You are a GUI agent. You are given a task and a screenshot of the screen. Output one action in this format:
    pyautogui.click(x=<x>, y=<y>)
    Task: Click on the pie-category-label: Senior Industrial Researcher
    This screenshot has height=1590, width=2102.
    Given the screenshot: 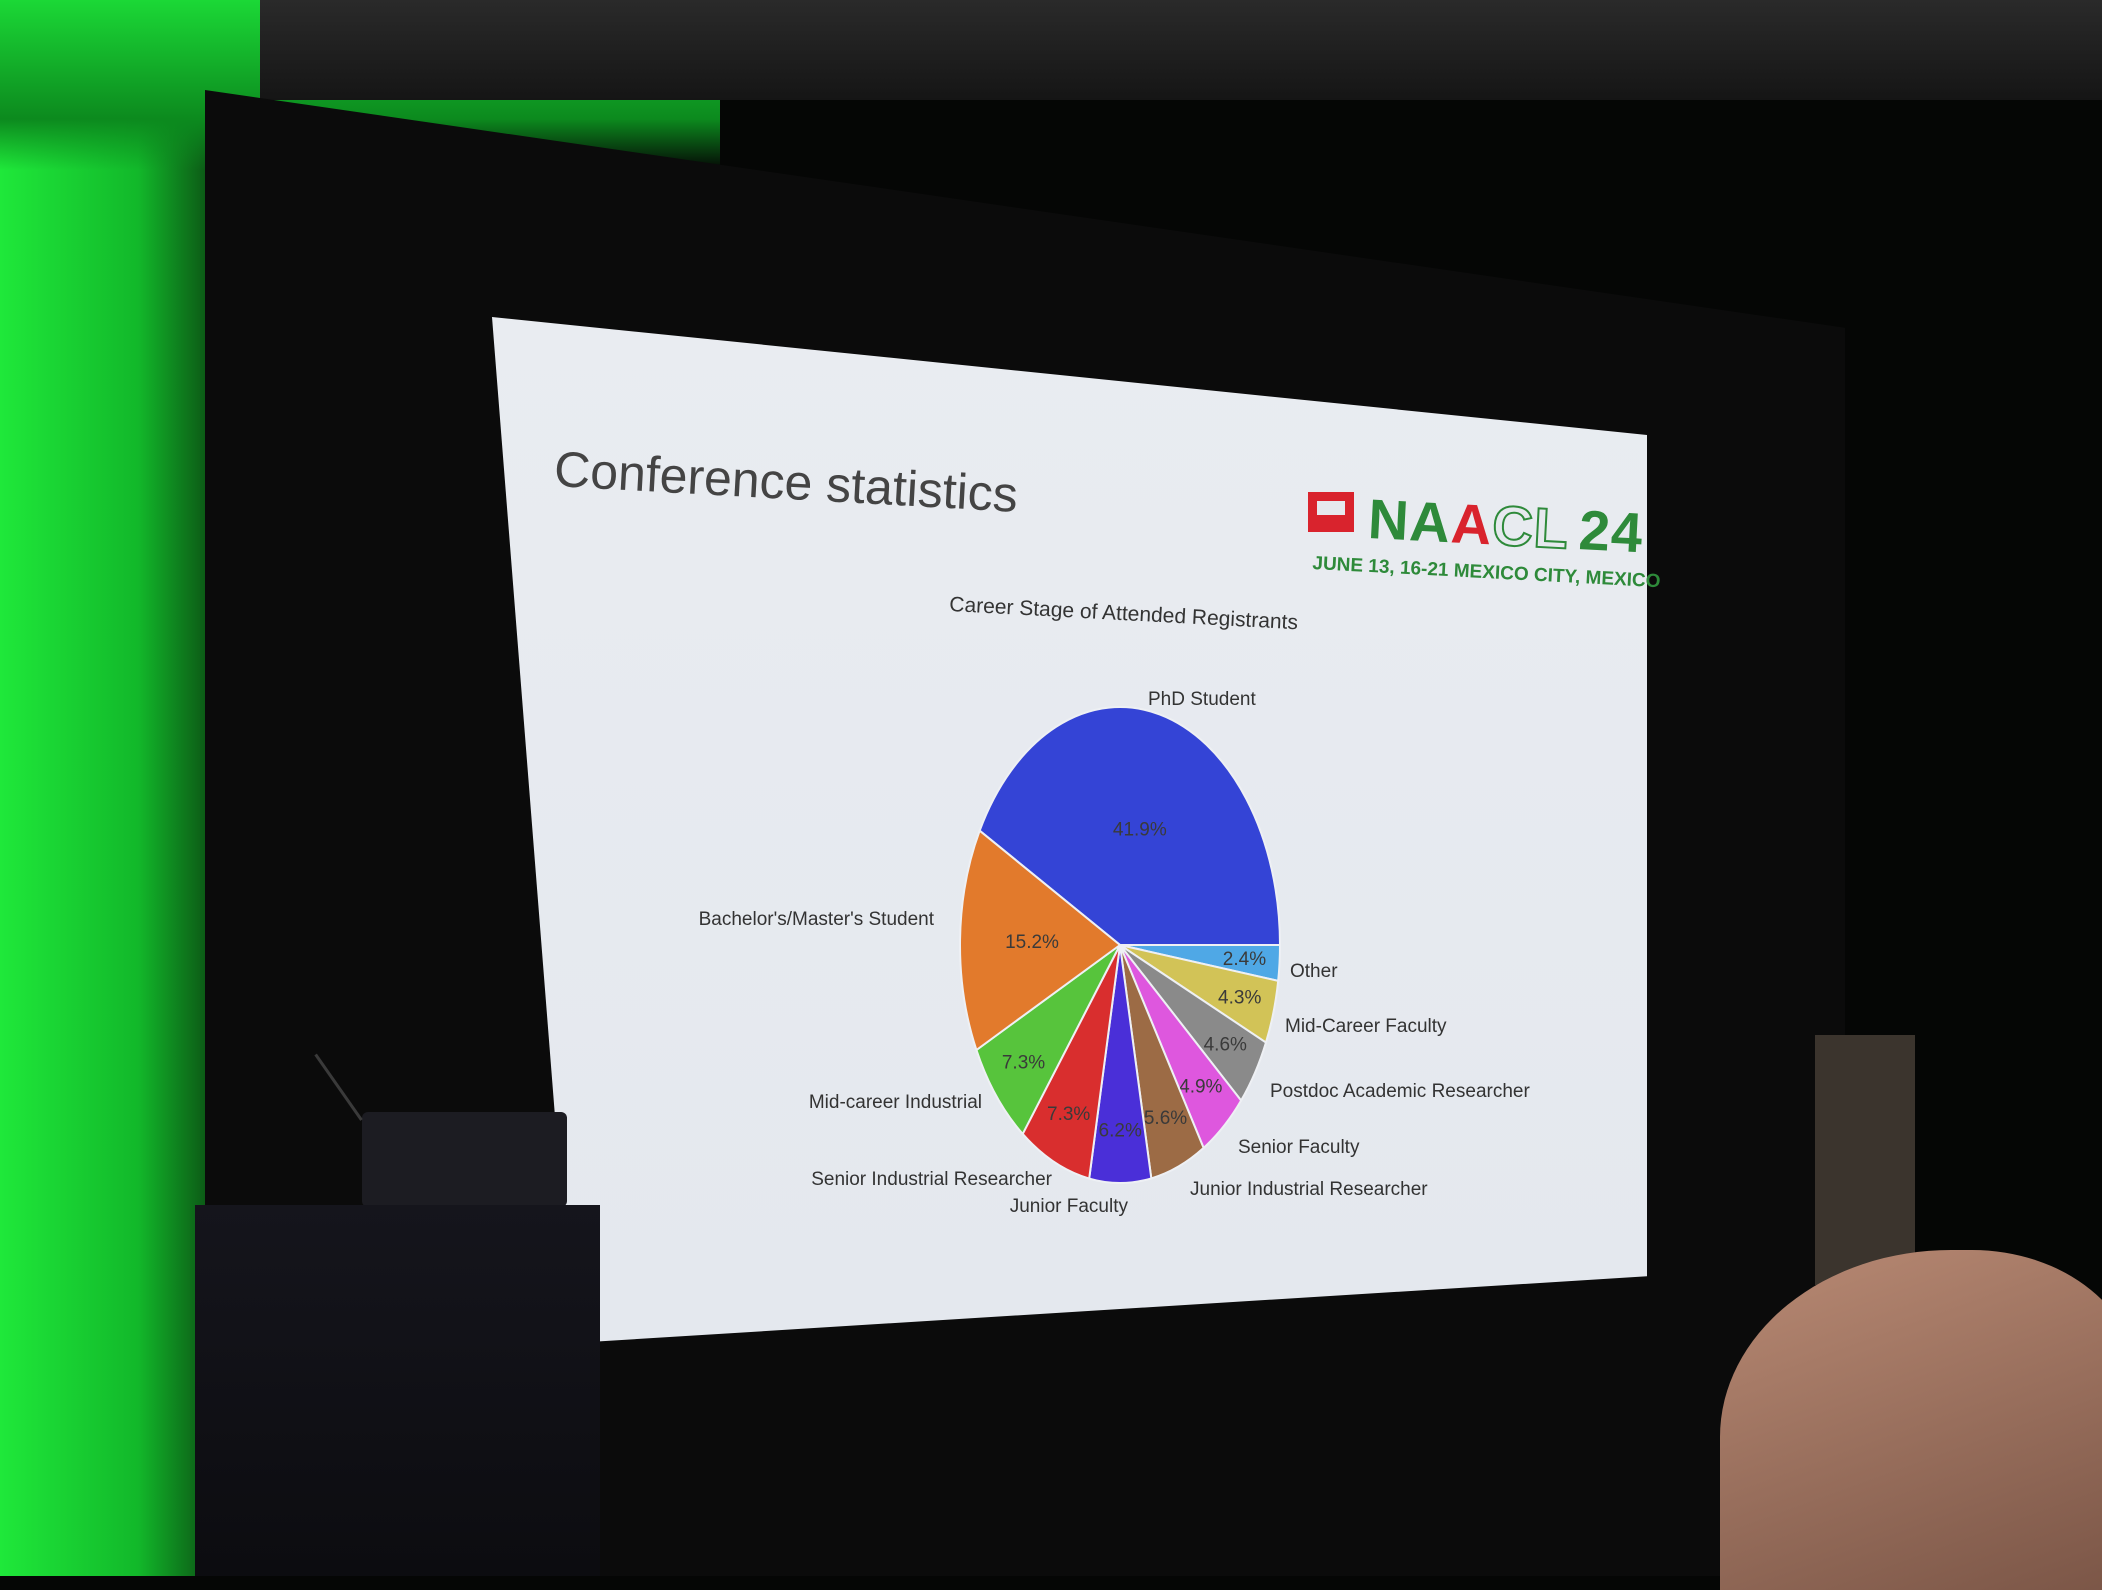 What is the action you would take?
    pyautogui.click(x=931, y=1179)
    